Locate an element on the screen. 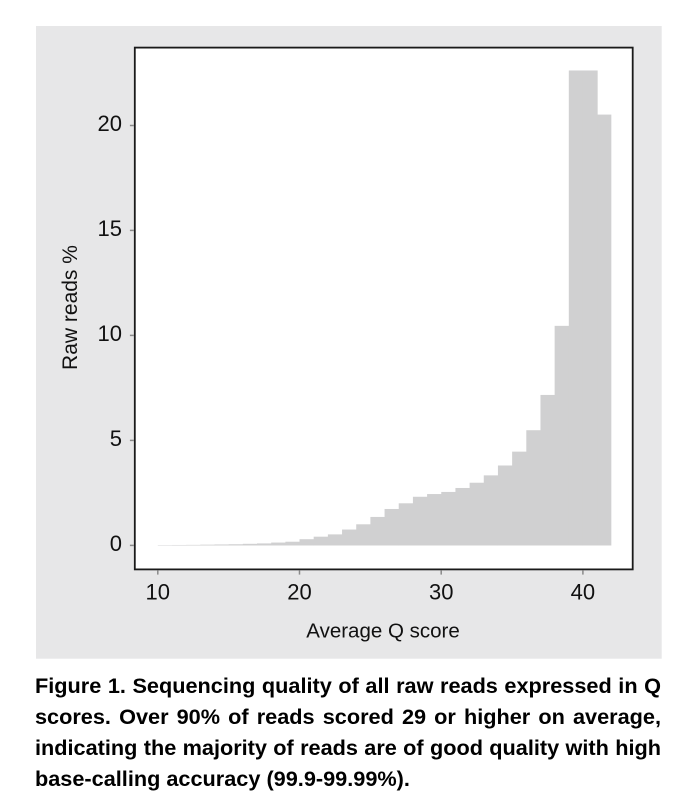 The height and width of the screenshot is (810, 700). svg-text: 0 is located at coordinates (116, 543).